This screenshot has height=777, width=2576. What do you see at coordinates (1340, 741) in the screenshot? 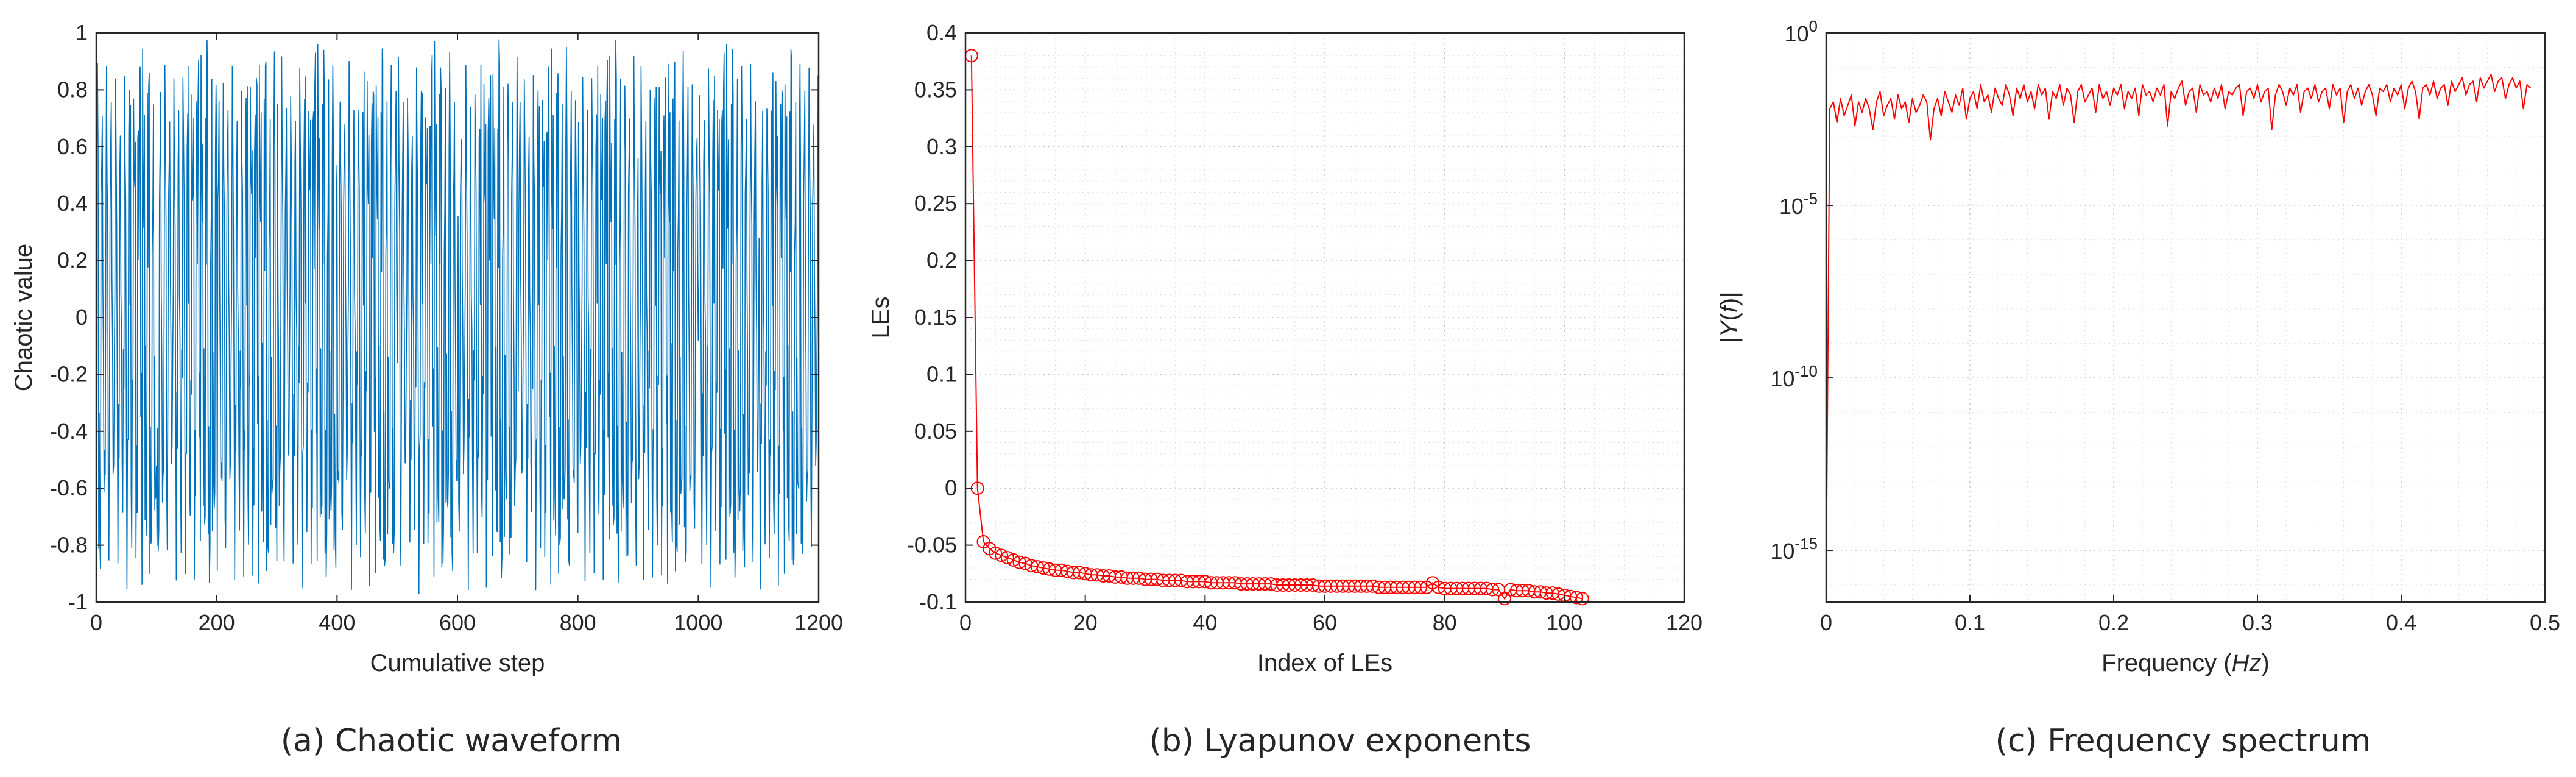
I see `lyapunov-caption: (b) Lyapunov exponents` at bounding box center [1340, 741].